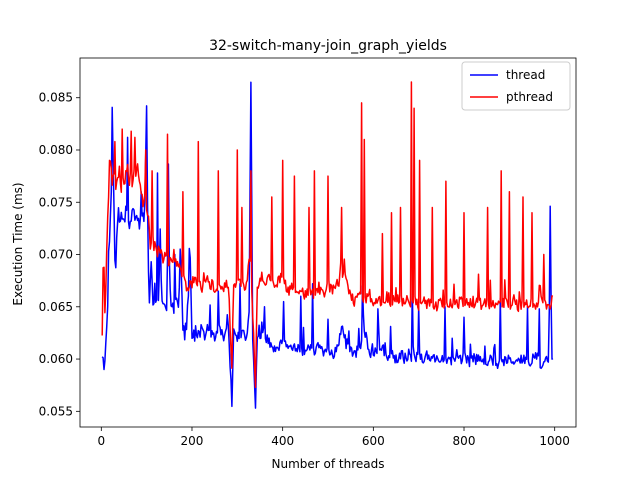 This screenshot has width=640, height=480. I want to click on y-tick-label: 0.080, so click(56, 150).